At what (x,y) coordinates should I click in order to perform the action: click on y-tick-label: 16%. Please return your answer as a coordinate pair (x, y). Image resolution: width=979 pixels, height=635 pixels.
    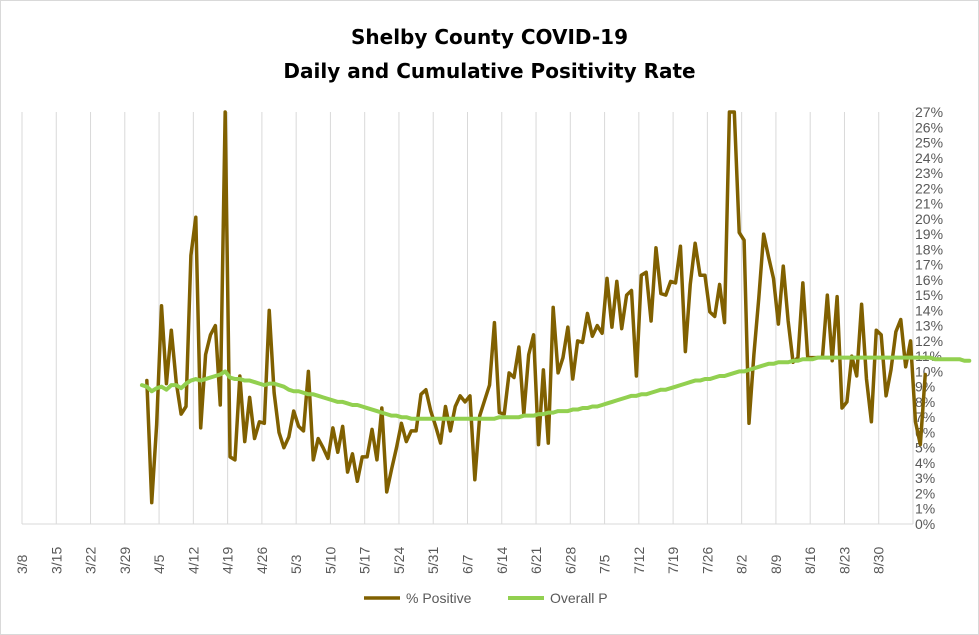
    Looking at the image, I should click on (929, 280).